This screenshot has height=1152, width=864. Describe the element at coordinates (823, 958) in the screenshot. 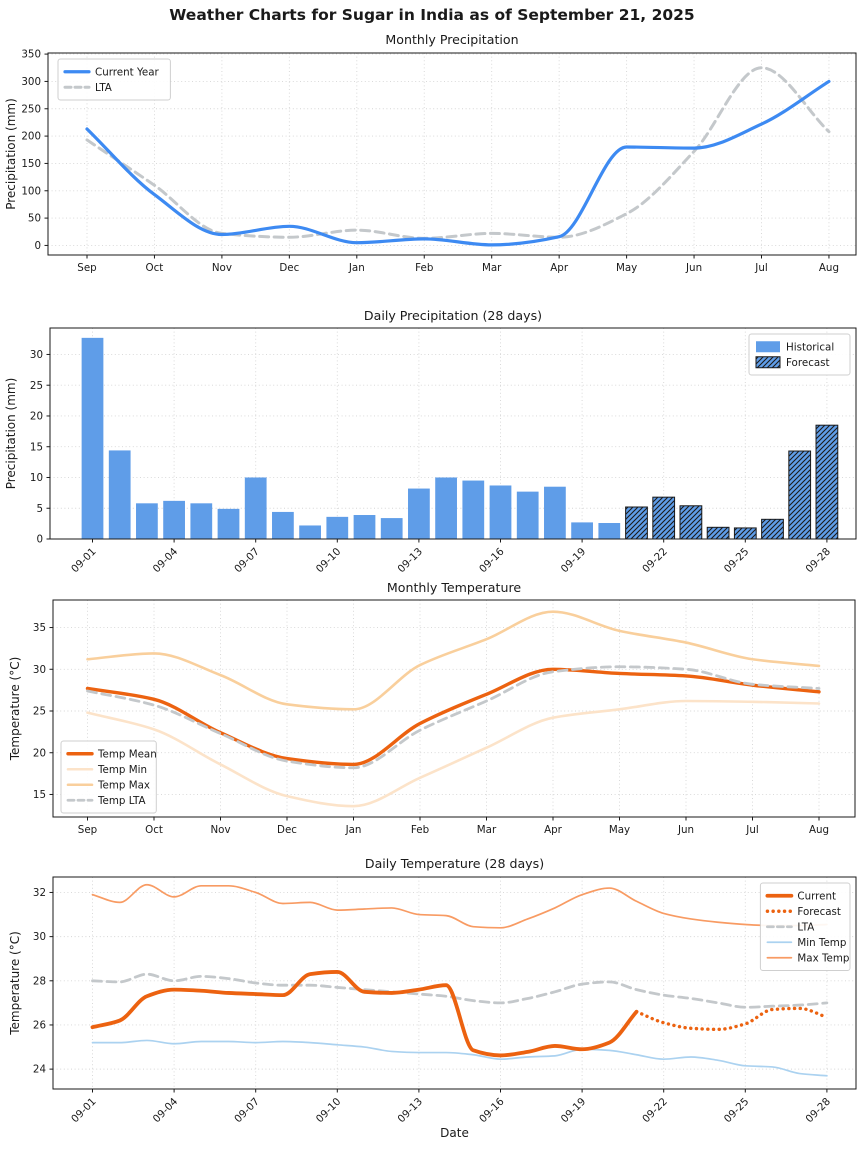

I see `legend-label: Max Temp` at that location.